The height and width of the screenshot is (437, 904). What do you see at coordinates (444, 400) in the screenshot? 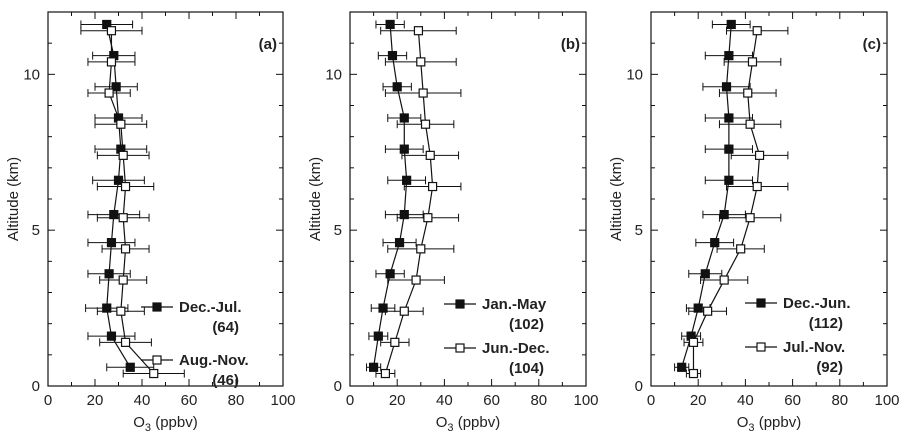
I see `x-tick-label: 40` at bounding box center [444, 400].